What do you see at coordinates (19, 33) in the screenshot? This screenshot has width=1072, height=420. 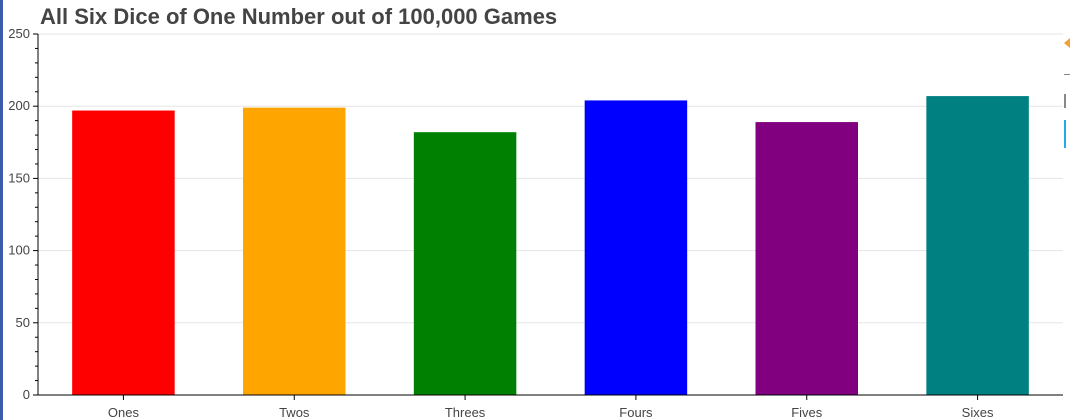 I see `y-tick-label: 250` at bounding box center [19, 33].